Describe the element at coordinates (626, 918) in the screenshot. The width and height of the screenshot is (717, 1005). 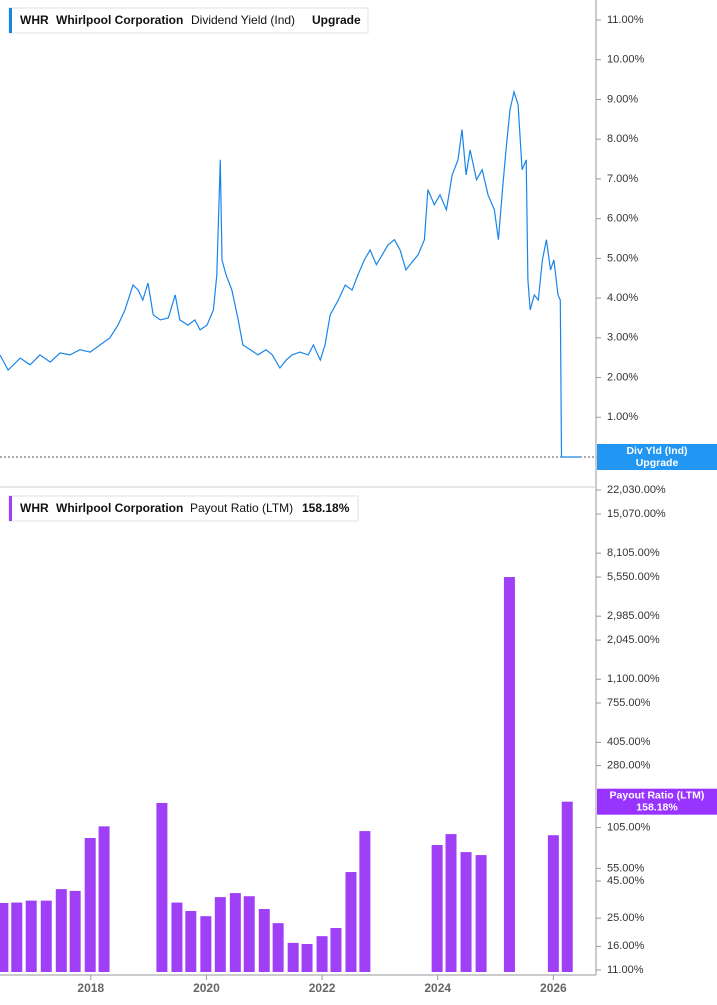
I see `y-tick-label: 25.00%` at that location.